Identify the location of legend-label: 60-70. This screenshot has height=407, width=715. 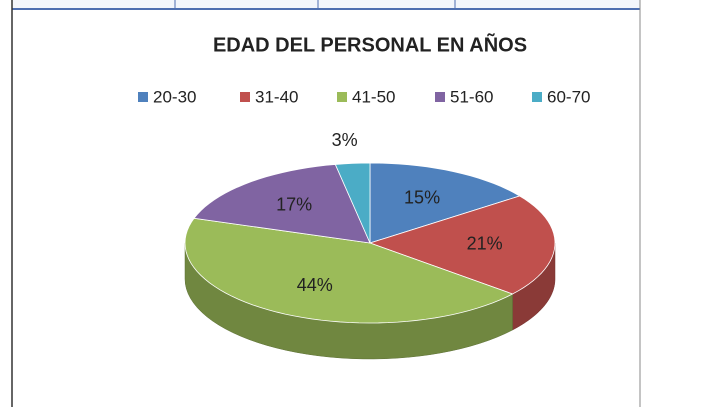
(568, 96).